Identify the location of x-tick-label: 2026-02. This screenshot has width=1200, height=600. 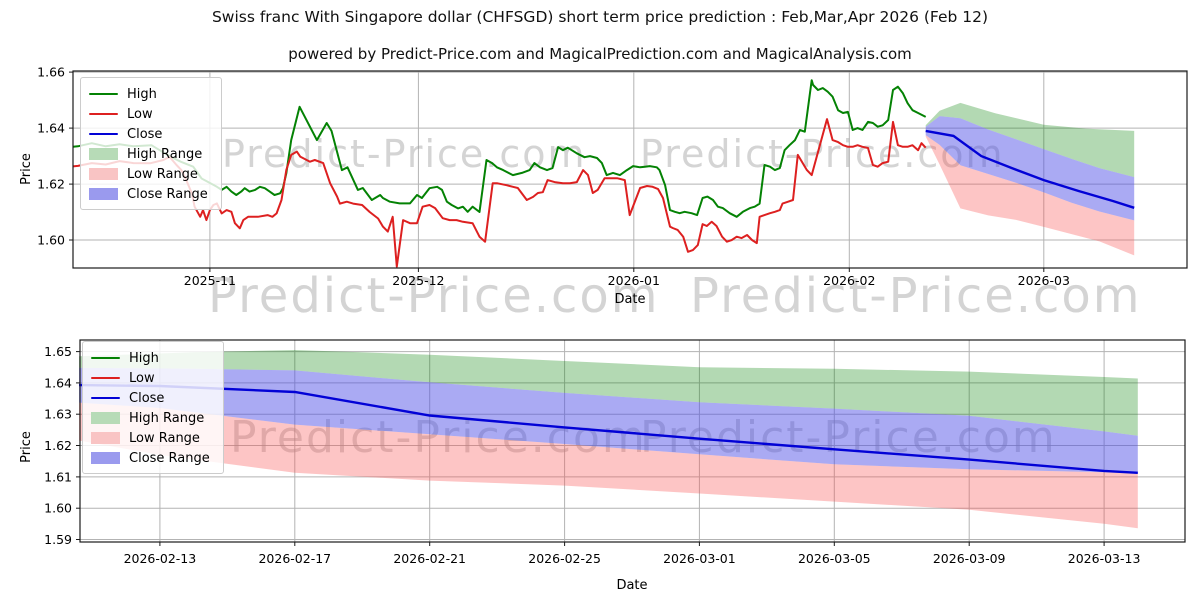
(849, 280).